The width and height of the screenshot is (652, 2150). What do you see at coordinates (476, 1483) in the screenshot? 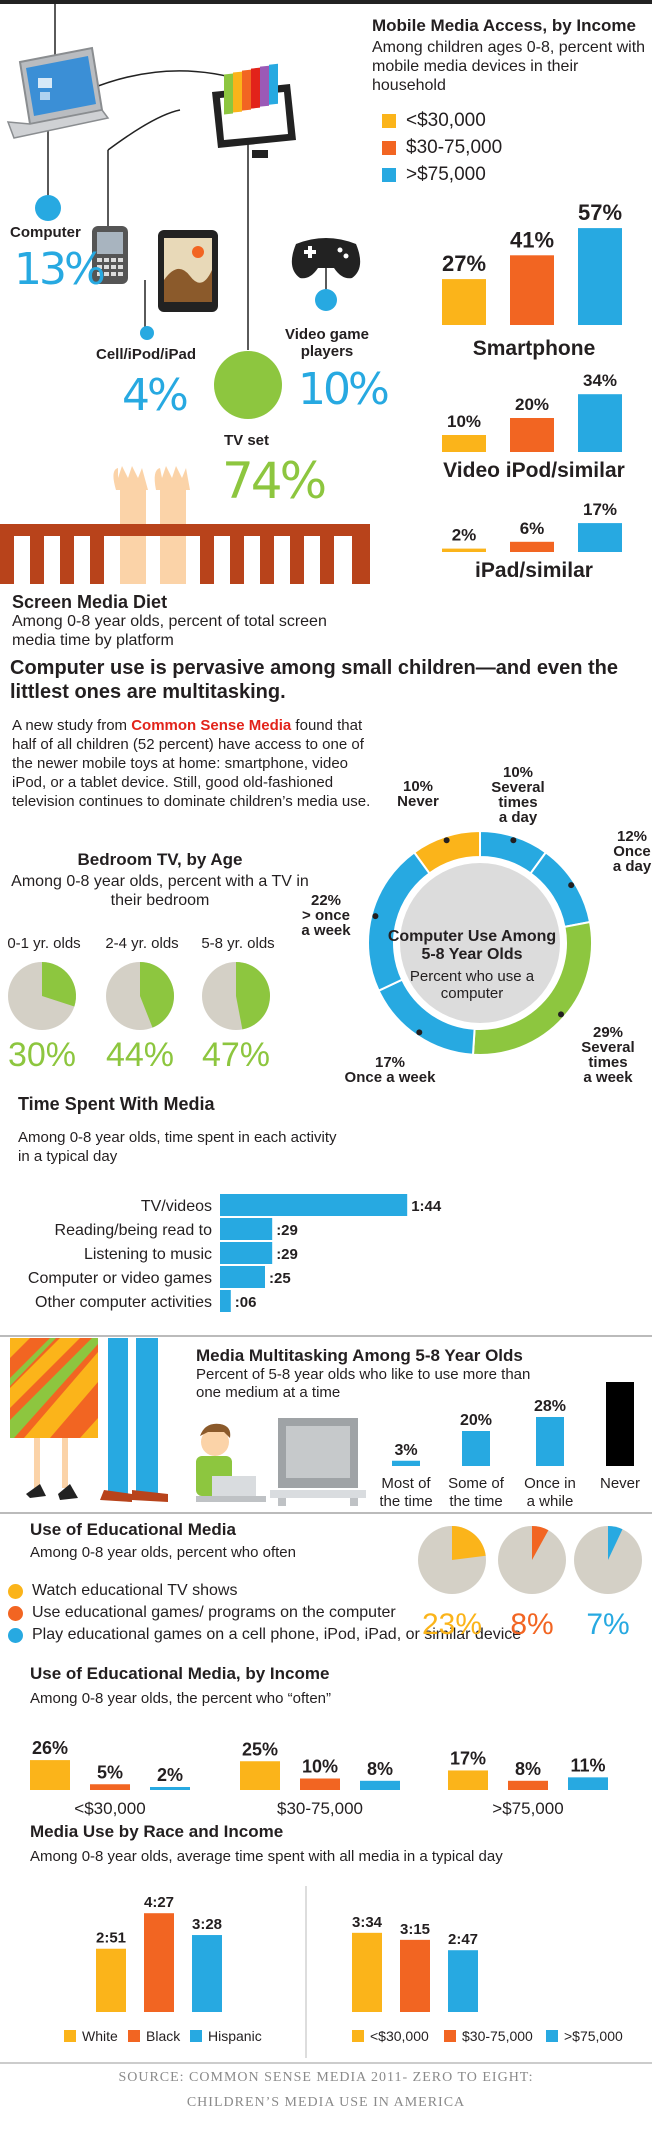
I see `multitasking-category: Some of` at bounding box center [476, 1483].